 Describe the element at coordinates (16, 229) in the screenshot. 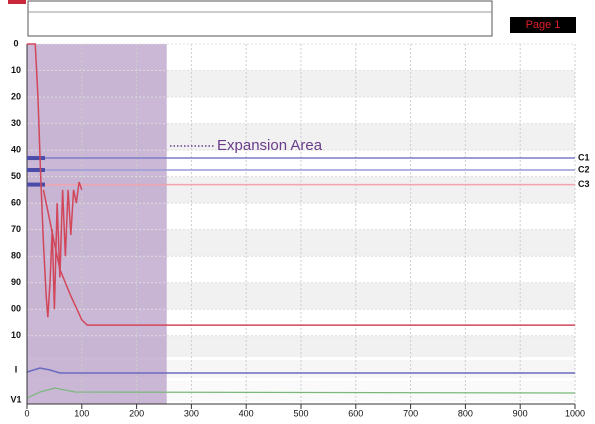

I see `y-tick-label: 70` at that location.